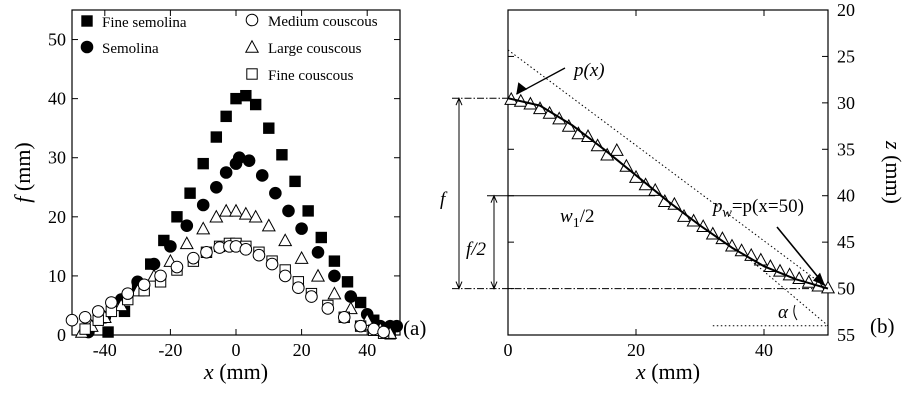 This screenshot has height=398, width=906. I want to click on p-arrow-head, so click(522, 88).